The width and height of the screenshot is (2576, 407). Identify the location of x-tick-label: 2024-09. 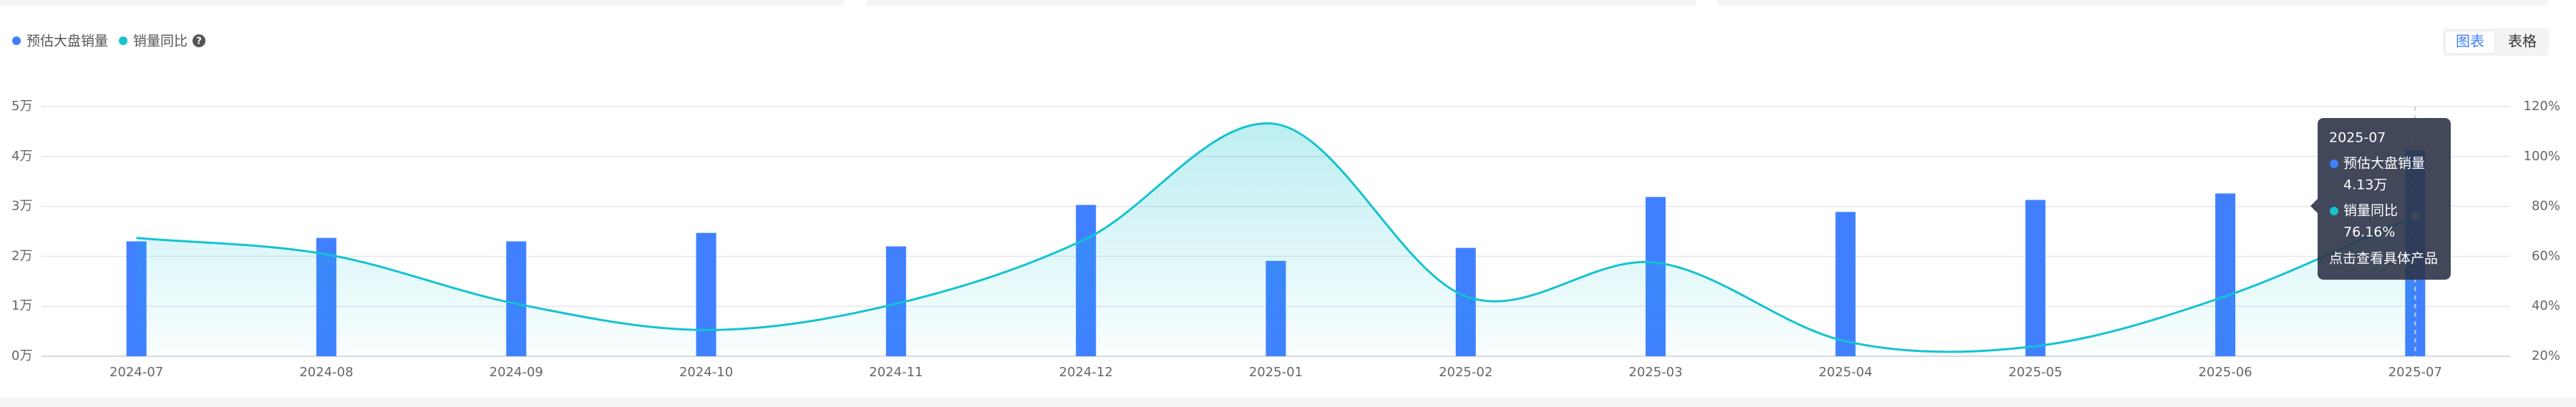
(516, 372).